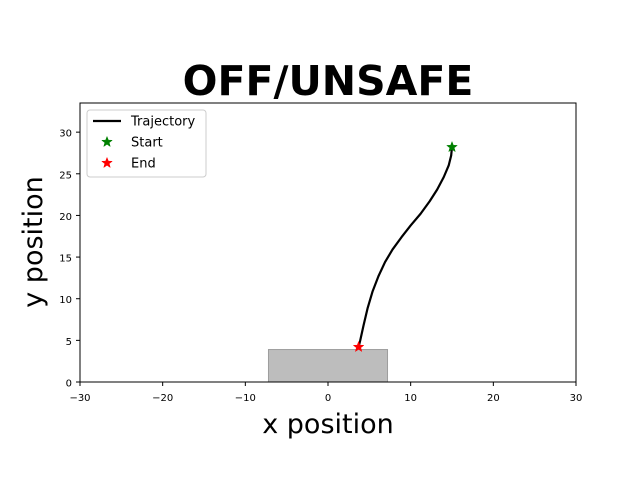 Image resolution: width=640 pixels, height=480 pixels. I want to click on unsafe-region, so click(328, 366).